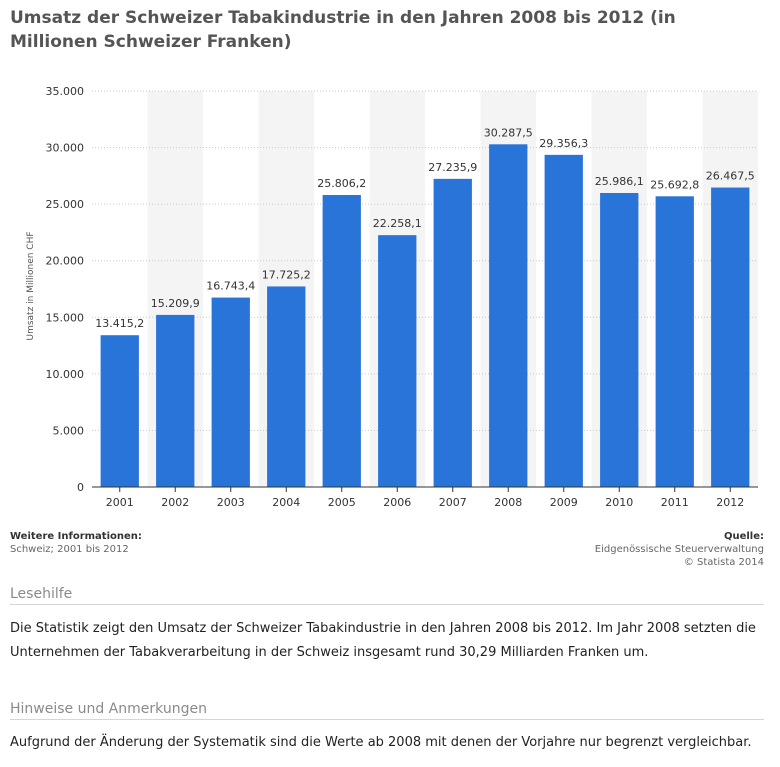  What do you see at coordinates (76, 536) in the screenshot?
I see `further-info-heading: Weitere Informationen:` at bounding box center [76, 536].